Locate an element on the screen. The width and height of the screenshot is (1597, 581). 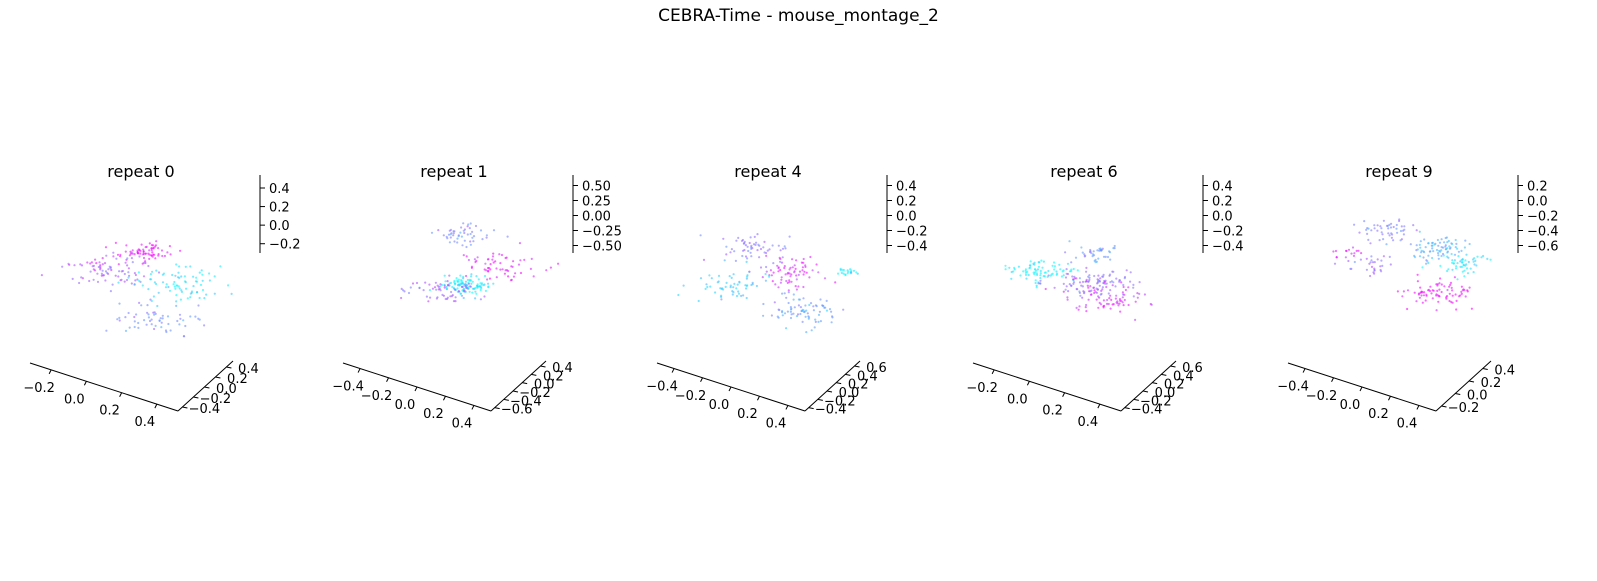
x-tick-label: 0.0 is located at coordinates (719, 405).